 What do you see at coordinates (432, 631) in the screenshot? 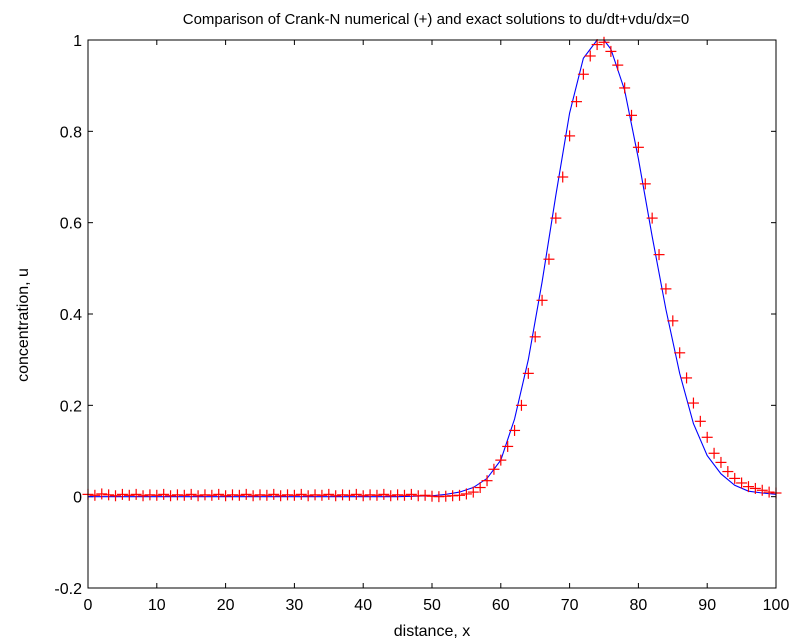
I see `x-axis-label: distance, x` at bounding box center [432, 631].